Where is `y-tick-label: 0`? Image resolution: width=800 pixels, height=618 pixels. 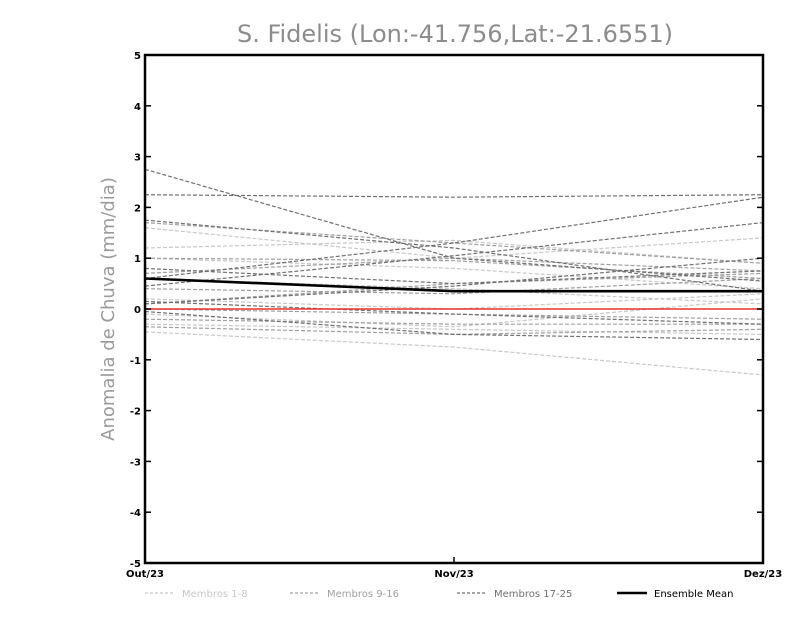
y-tick-label: 0 is located at coordinates (137, 310).